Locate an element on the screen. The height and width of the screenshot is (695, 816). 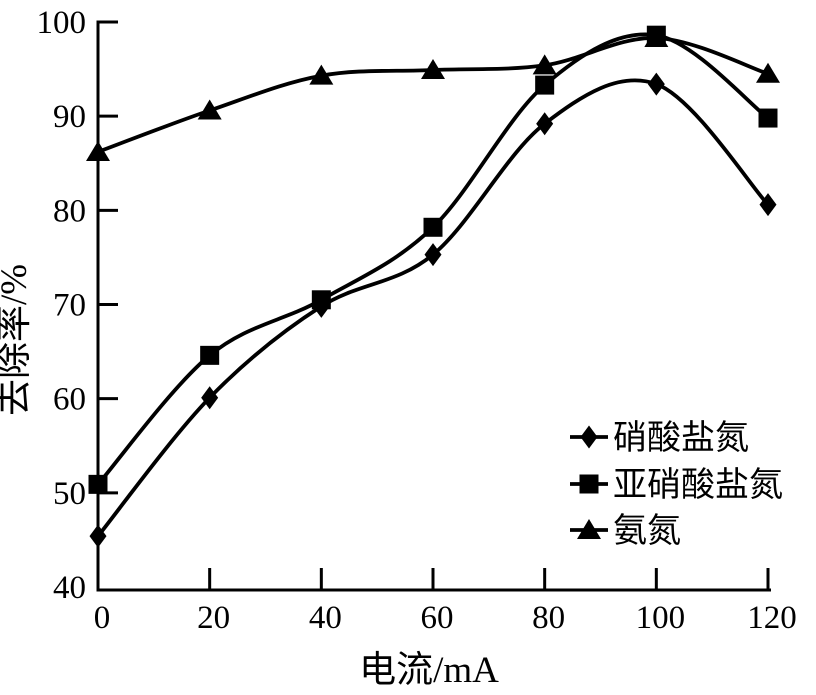
y-tick-label: 50 is located at coordinates (69, 494).